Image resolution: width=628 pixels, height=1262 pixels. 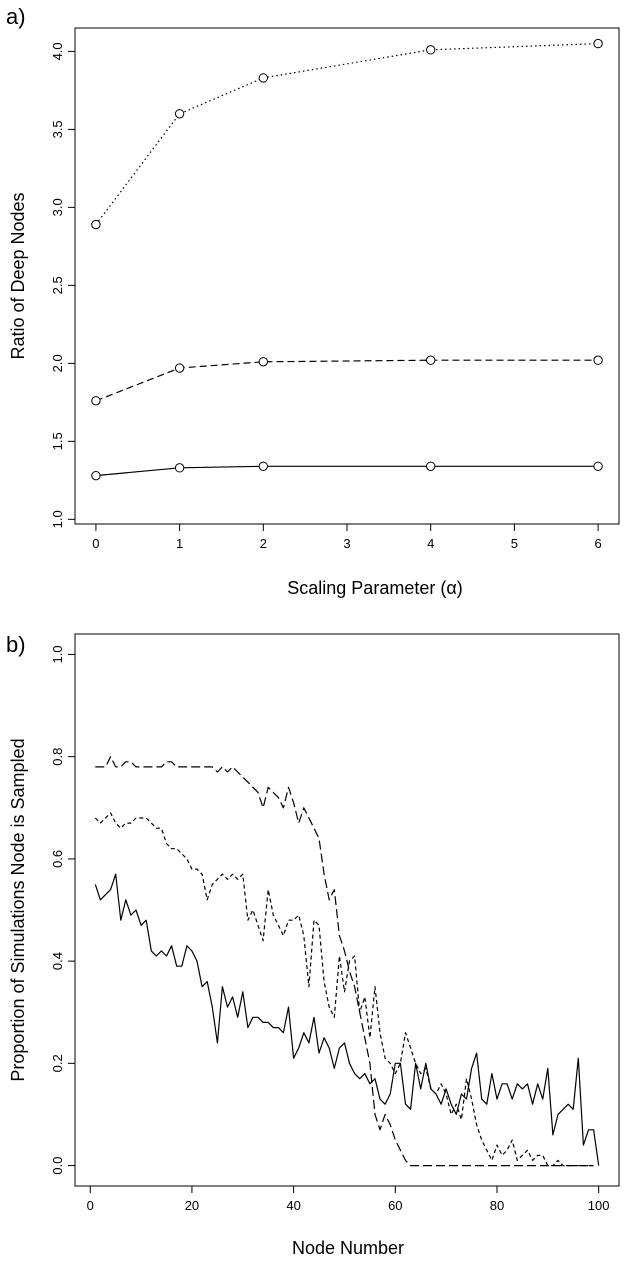 I want to click on panel-b-x-tick-label: 20, so click(x=192, y=1205).